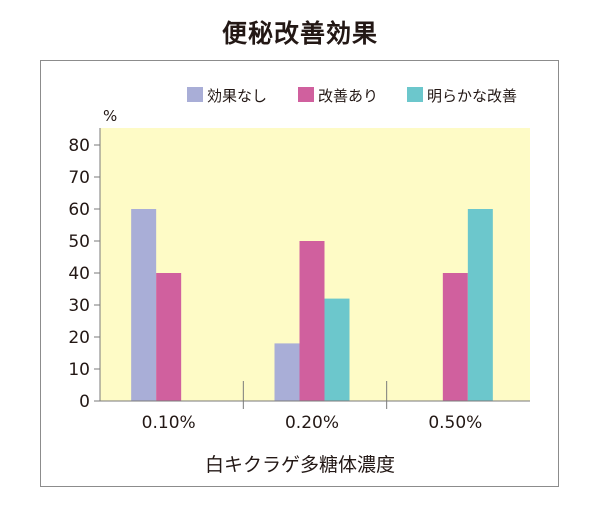 This screenshot has height=520, width=600. Describe the element at coordinates (79, 146) in the screenshot. I see `y-tick-label: 80` at that location.